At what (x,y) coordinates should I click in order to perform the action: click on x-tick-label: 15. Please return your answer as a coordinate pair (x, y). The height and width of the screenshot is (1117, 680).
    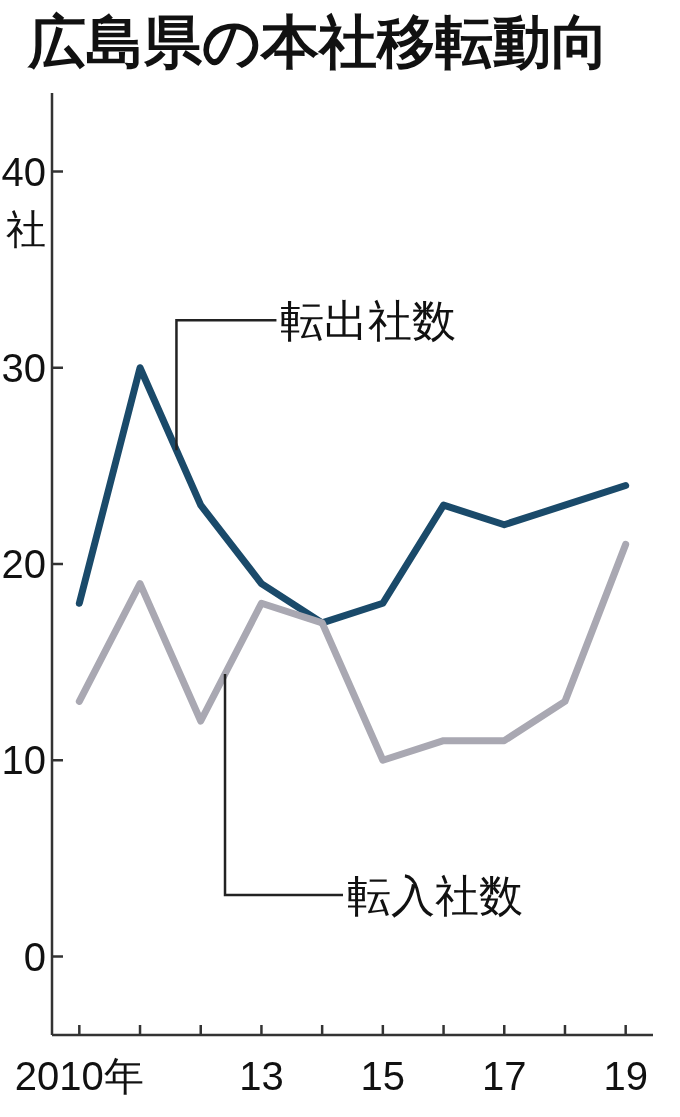
    Looking at the image, I should click on (383, 1076).